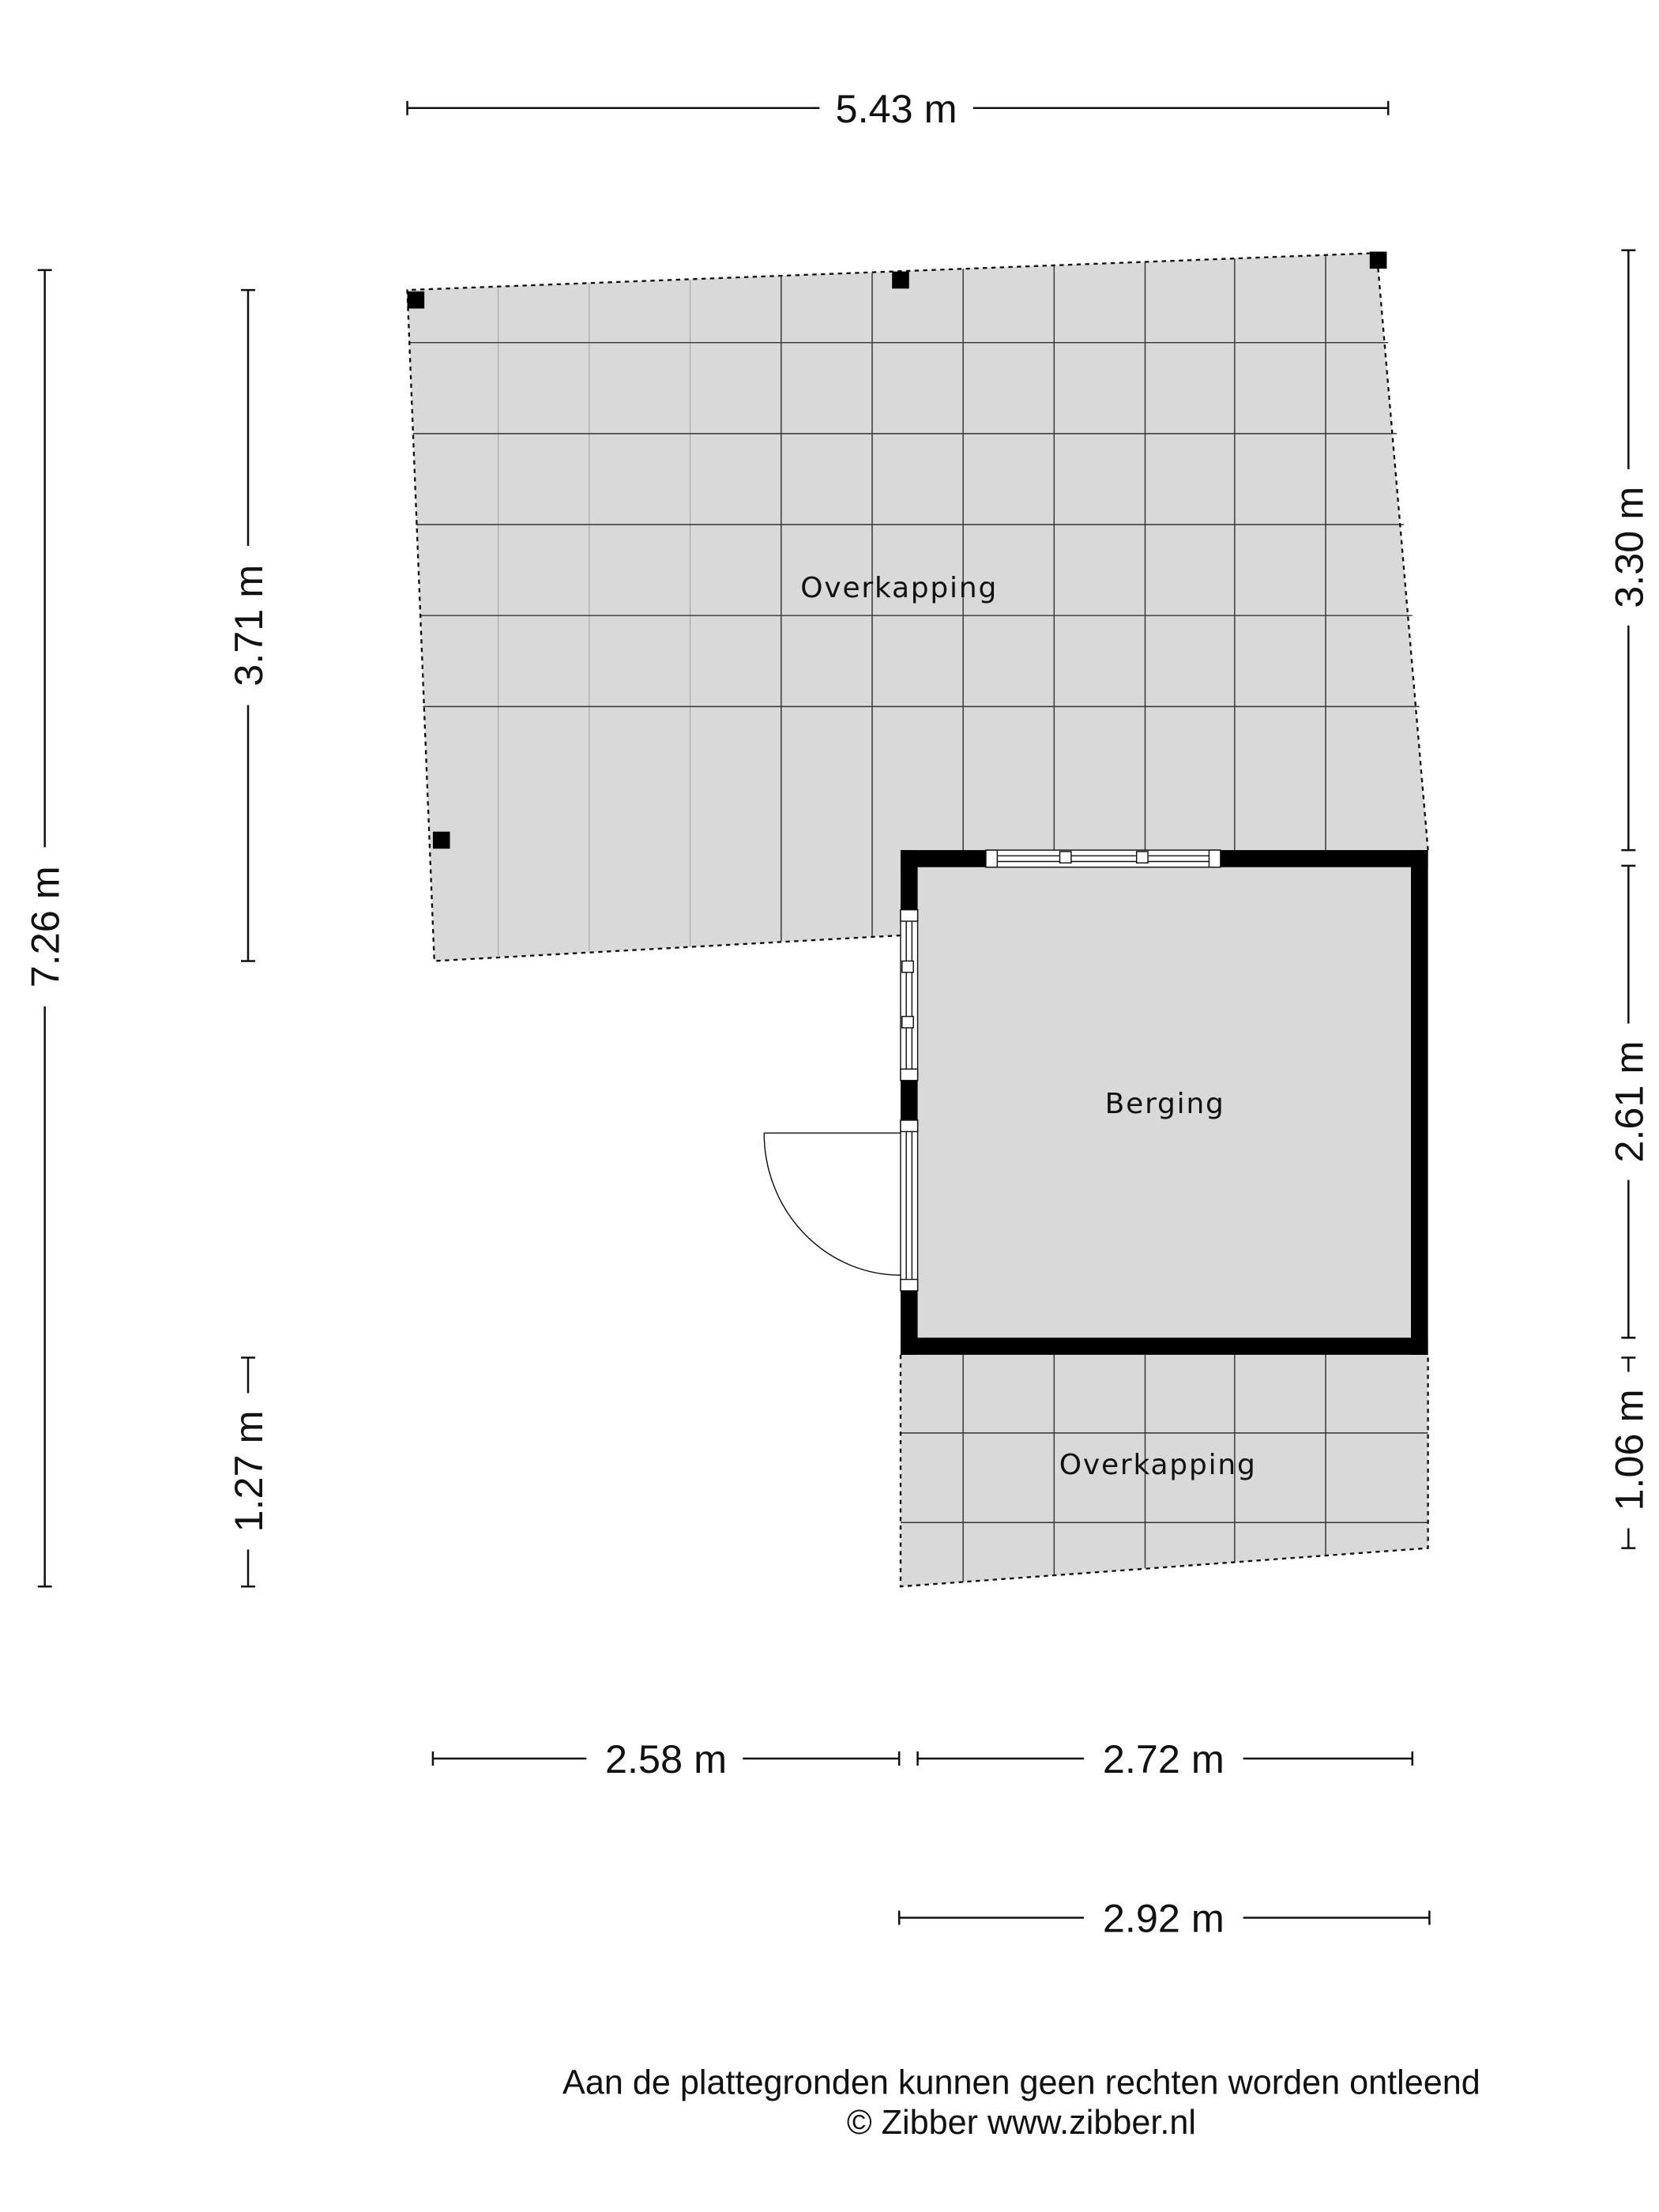  I want to click on svg-text: 2.58 m, so click(666, 1759).